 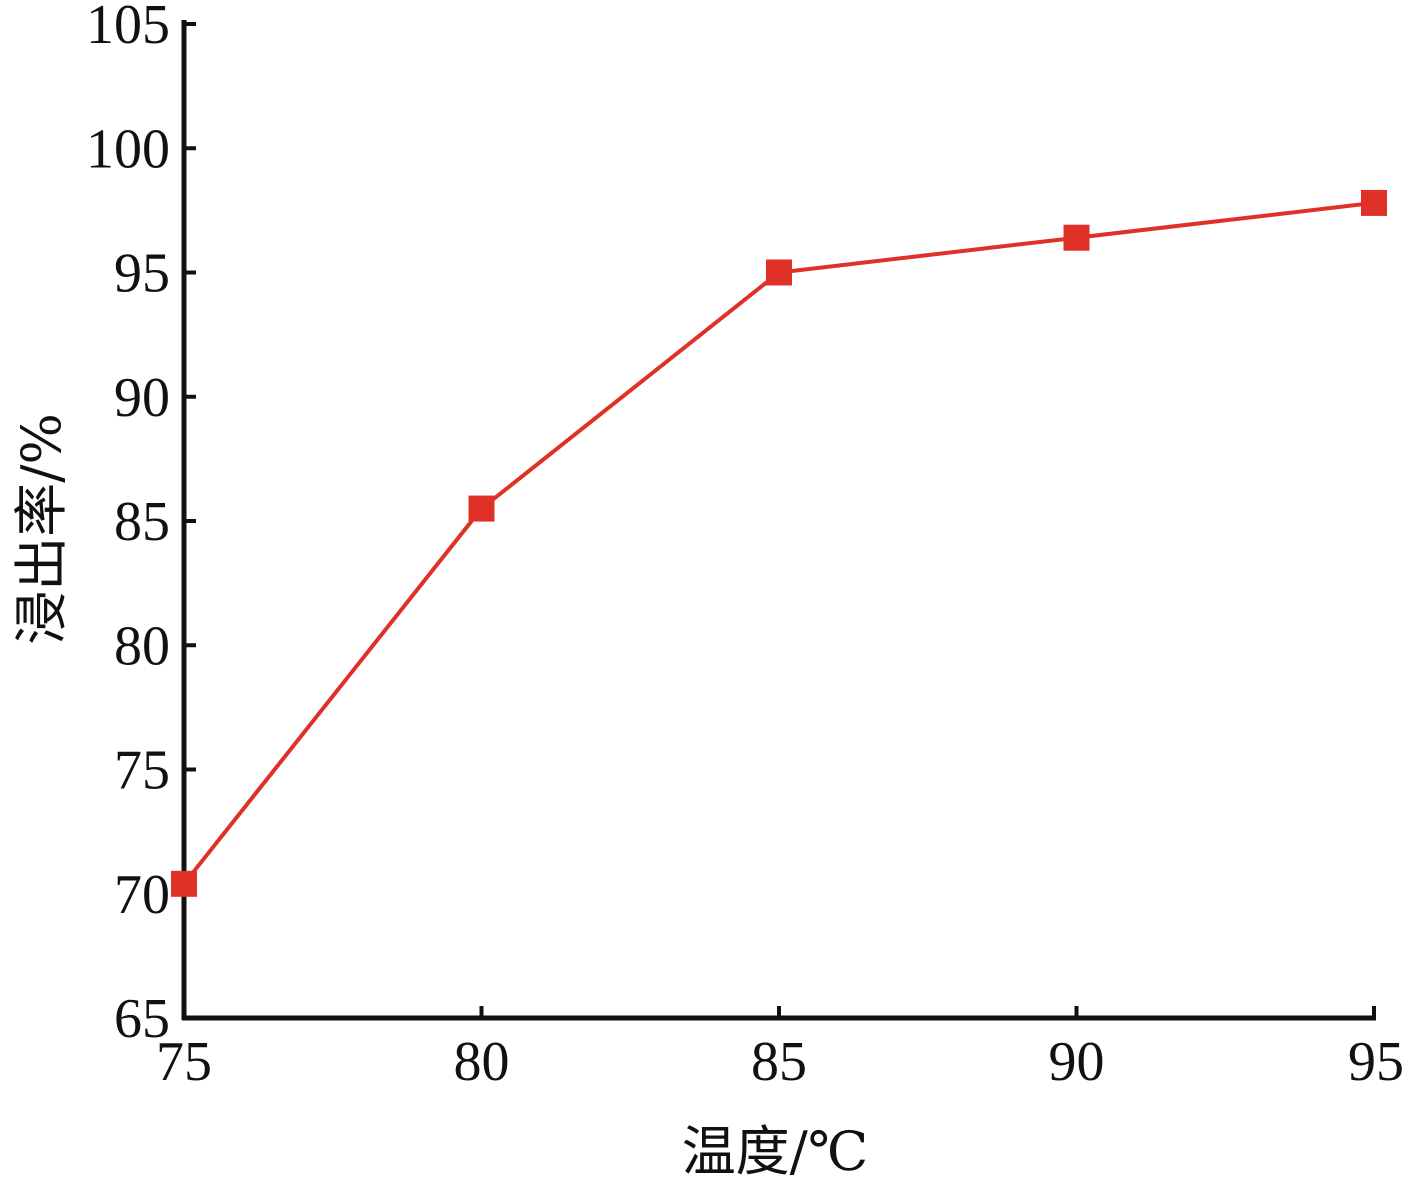 What do you see at coordinates (775, 1150) in the screenshot?
I see `x-axis-title: 温度/℃` at bounding box center [775, 1150].